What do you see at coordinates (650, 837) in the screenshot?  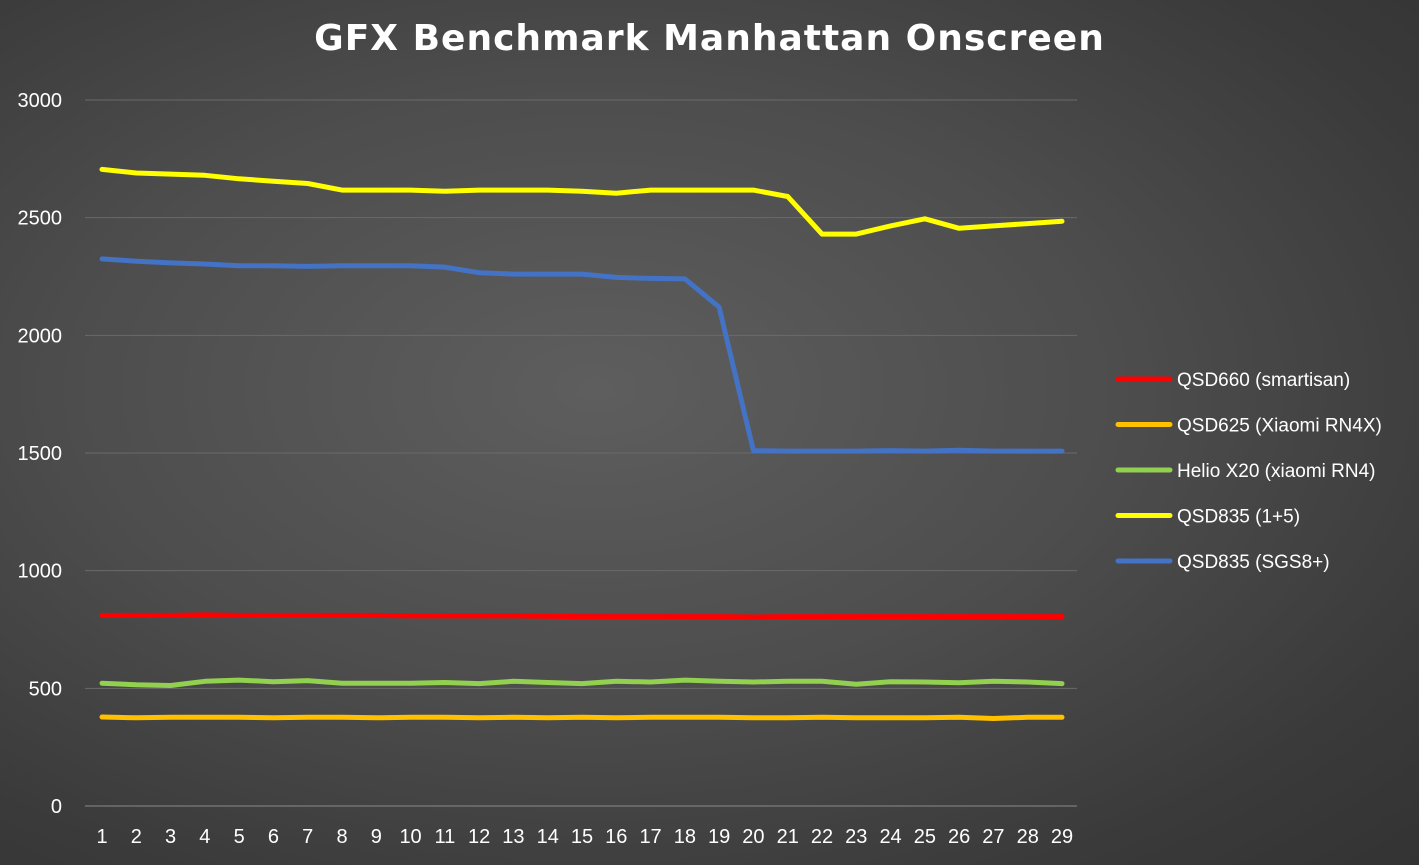 I see `x-tick-label: 17` at bounding box center [650, 837].